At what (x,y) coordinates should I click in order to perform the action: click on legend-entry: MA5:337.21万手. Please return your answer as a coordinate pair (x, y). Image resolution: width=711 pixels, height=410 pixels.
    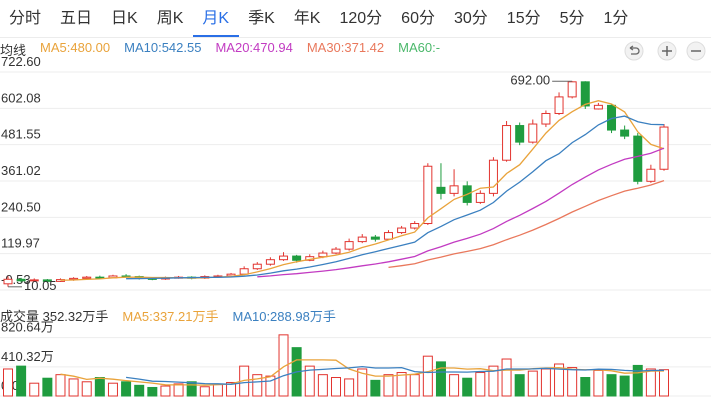
    Looking at the image, I should click on (170, 316).